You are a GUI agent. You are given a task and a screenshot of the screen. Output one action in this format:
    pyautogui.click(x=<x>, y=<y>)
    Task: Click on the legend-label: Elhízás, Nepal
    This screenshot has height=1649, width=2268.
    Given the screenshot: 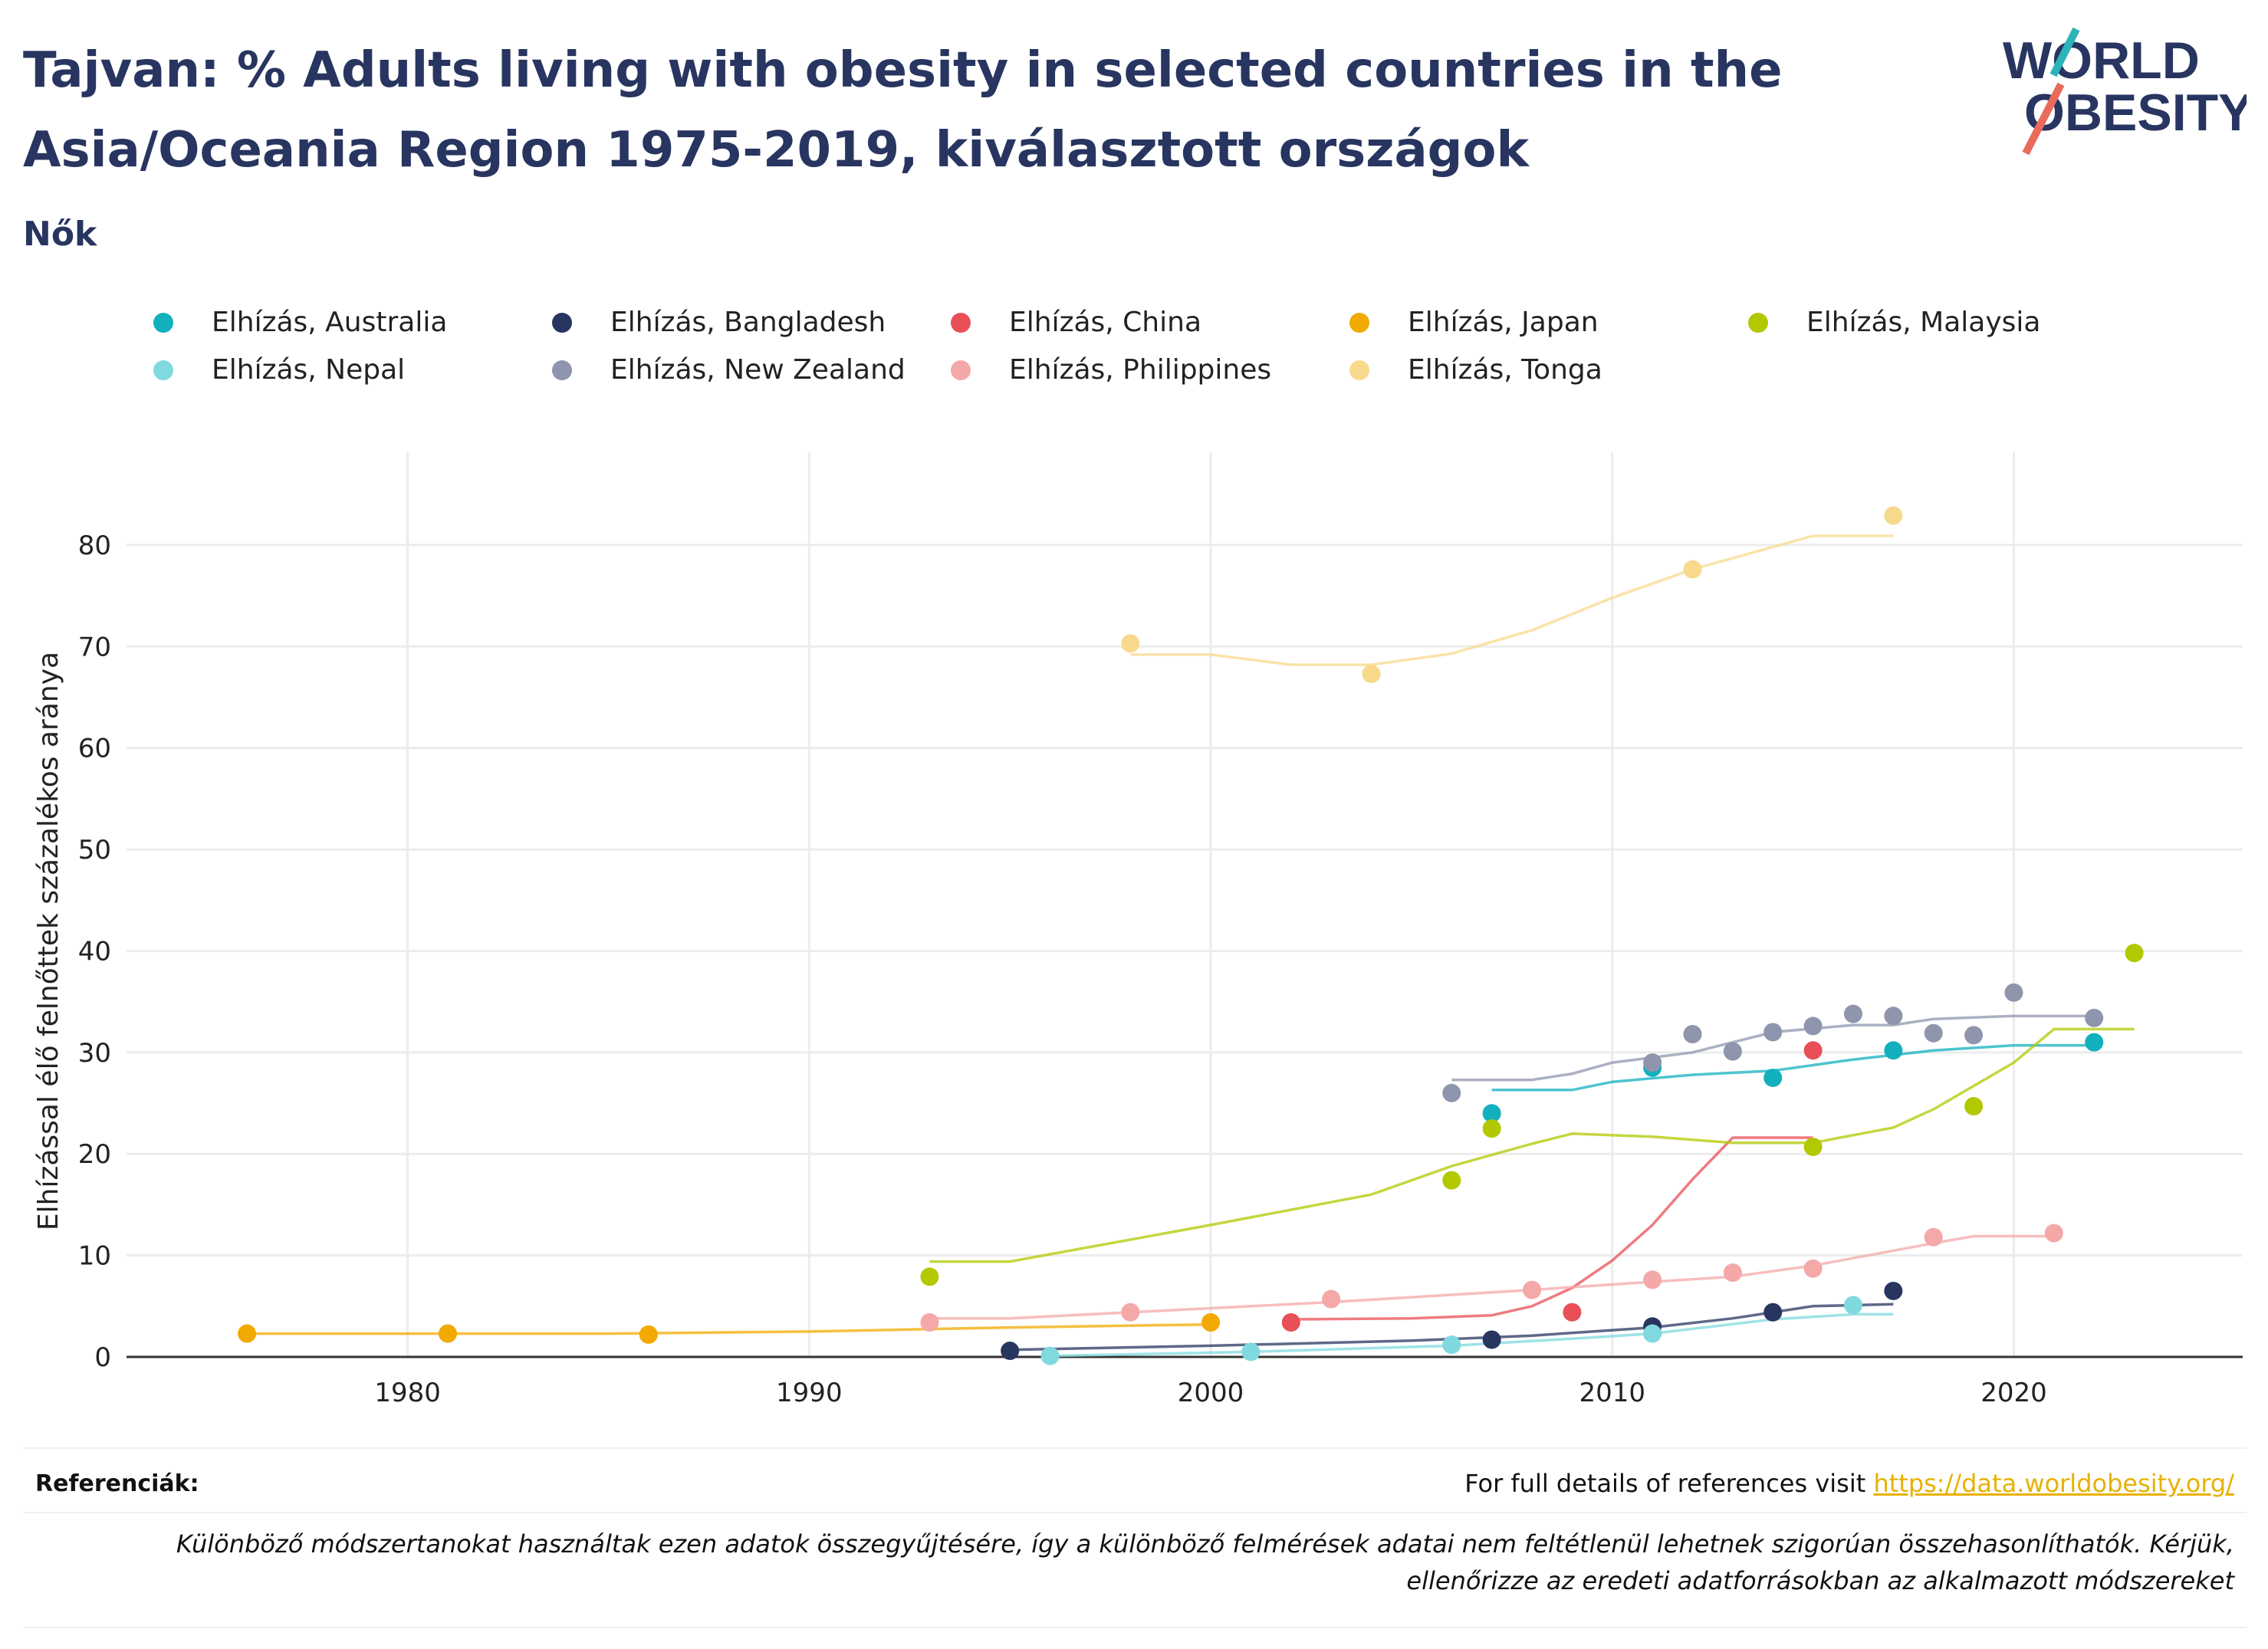 What is the action you would take?
    pyautogui.click(x=309, y=370)
    